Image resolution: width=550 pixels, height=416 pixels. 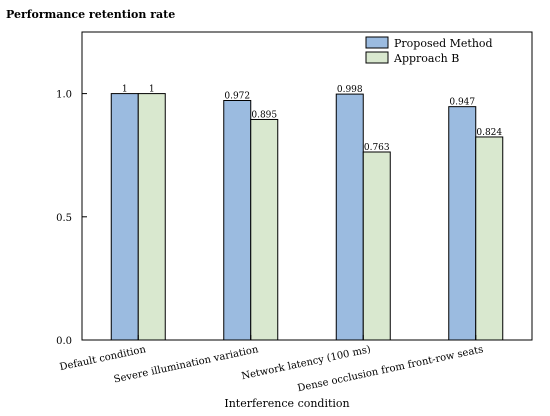 What do you see at coordinates (237, 96) in the screenshot?
I see `data-label-series1-2: 0.972` at bounding box center [237, 96].